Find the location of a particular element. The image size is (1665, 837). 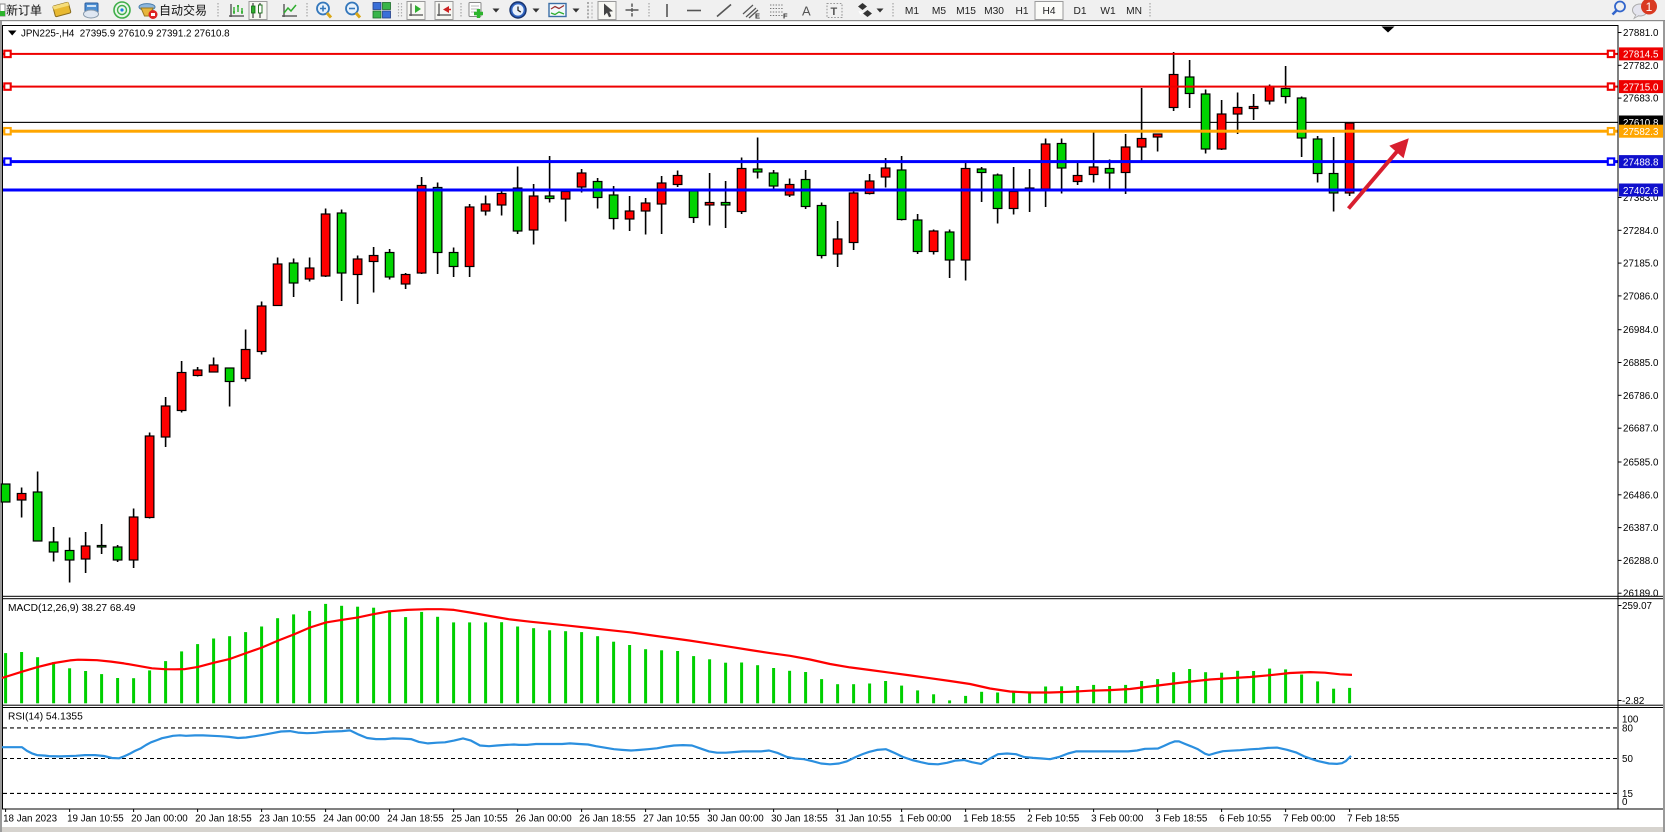

svg-text: 1 is located at coordinates (1649, 7).